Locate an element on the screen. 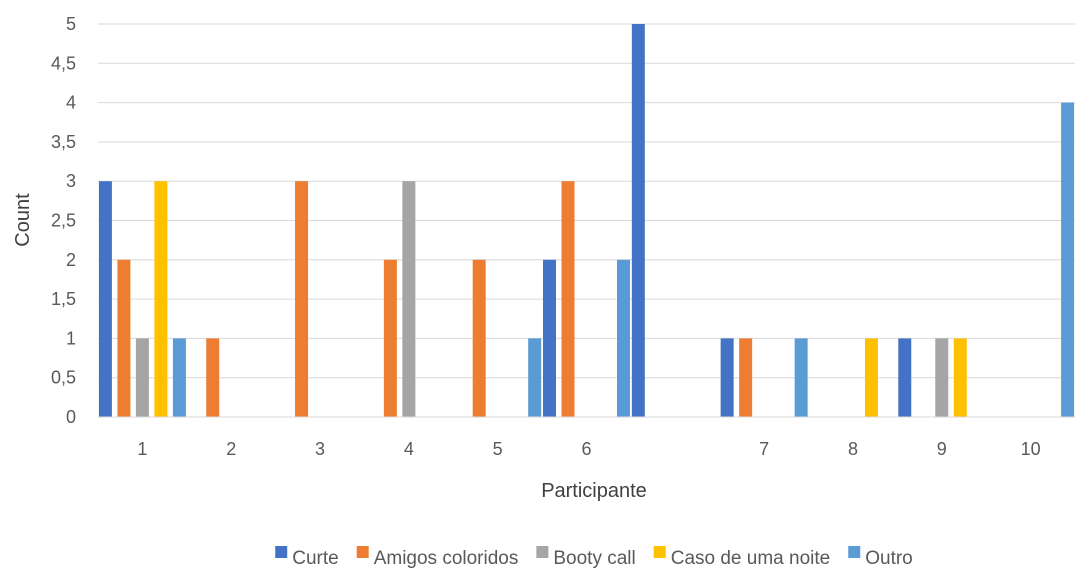 The width and height of the screenshot is (1078, 569). x-tick-label: 2 is located at coordinates (231, 449).